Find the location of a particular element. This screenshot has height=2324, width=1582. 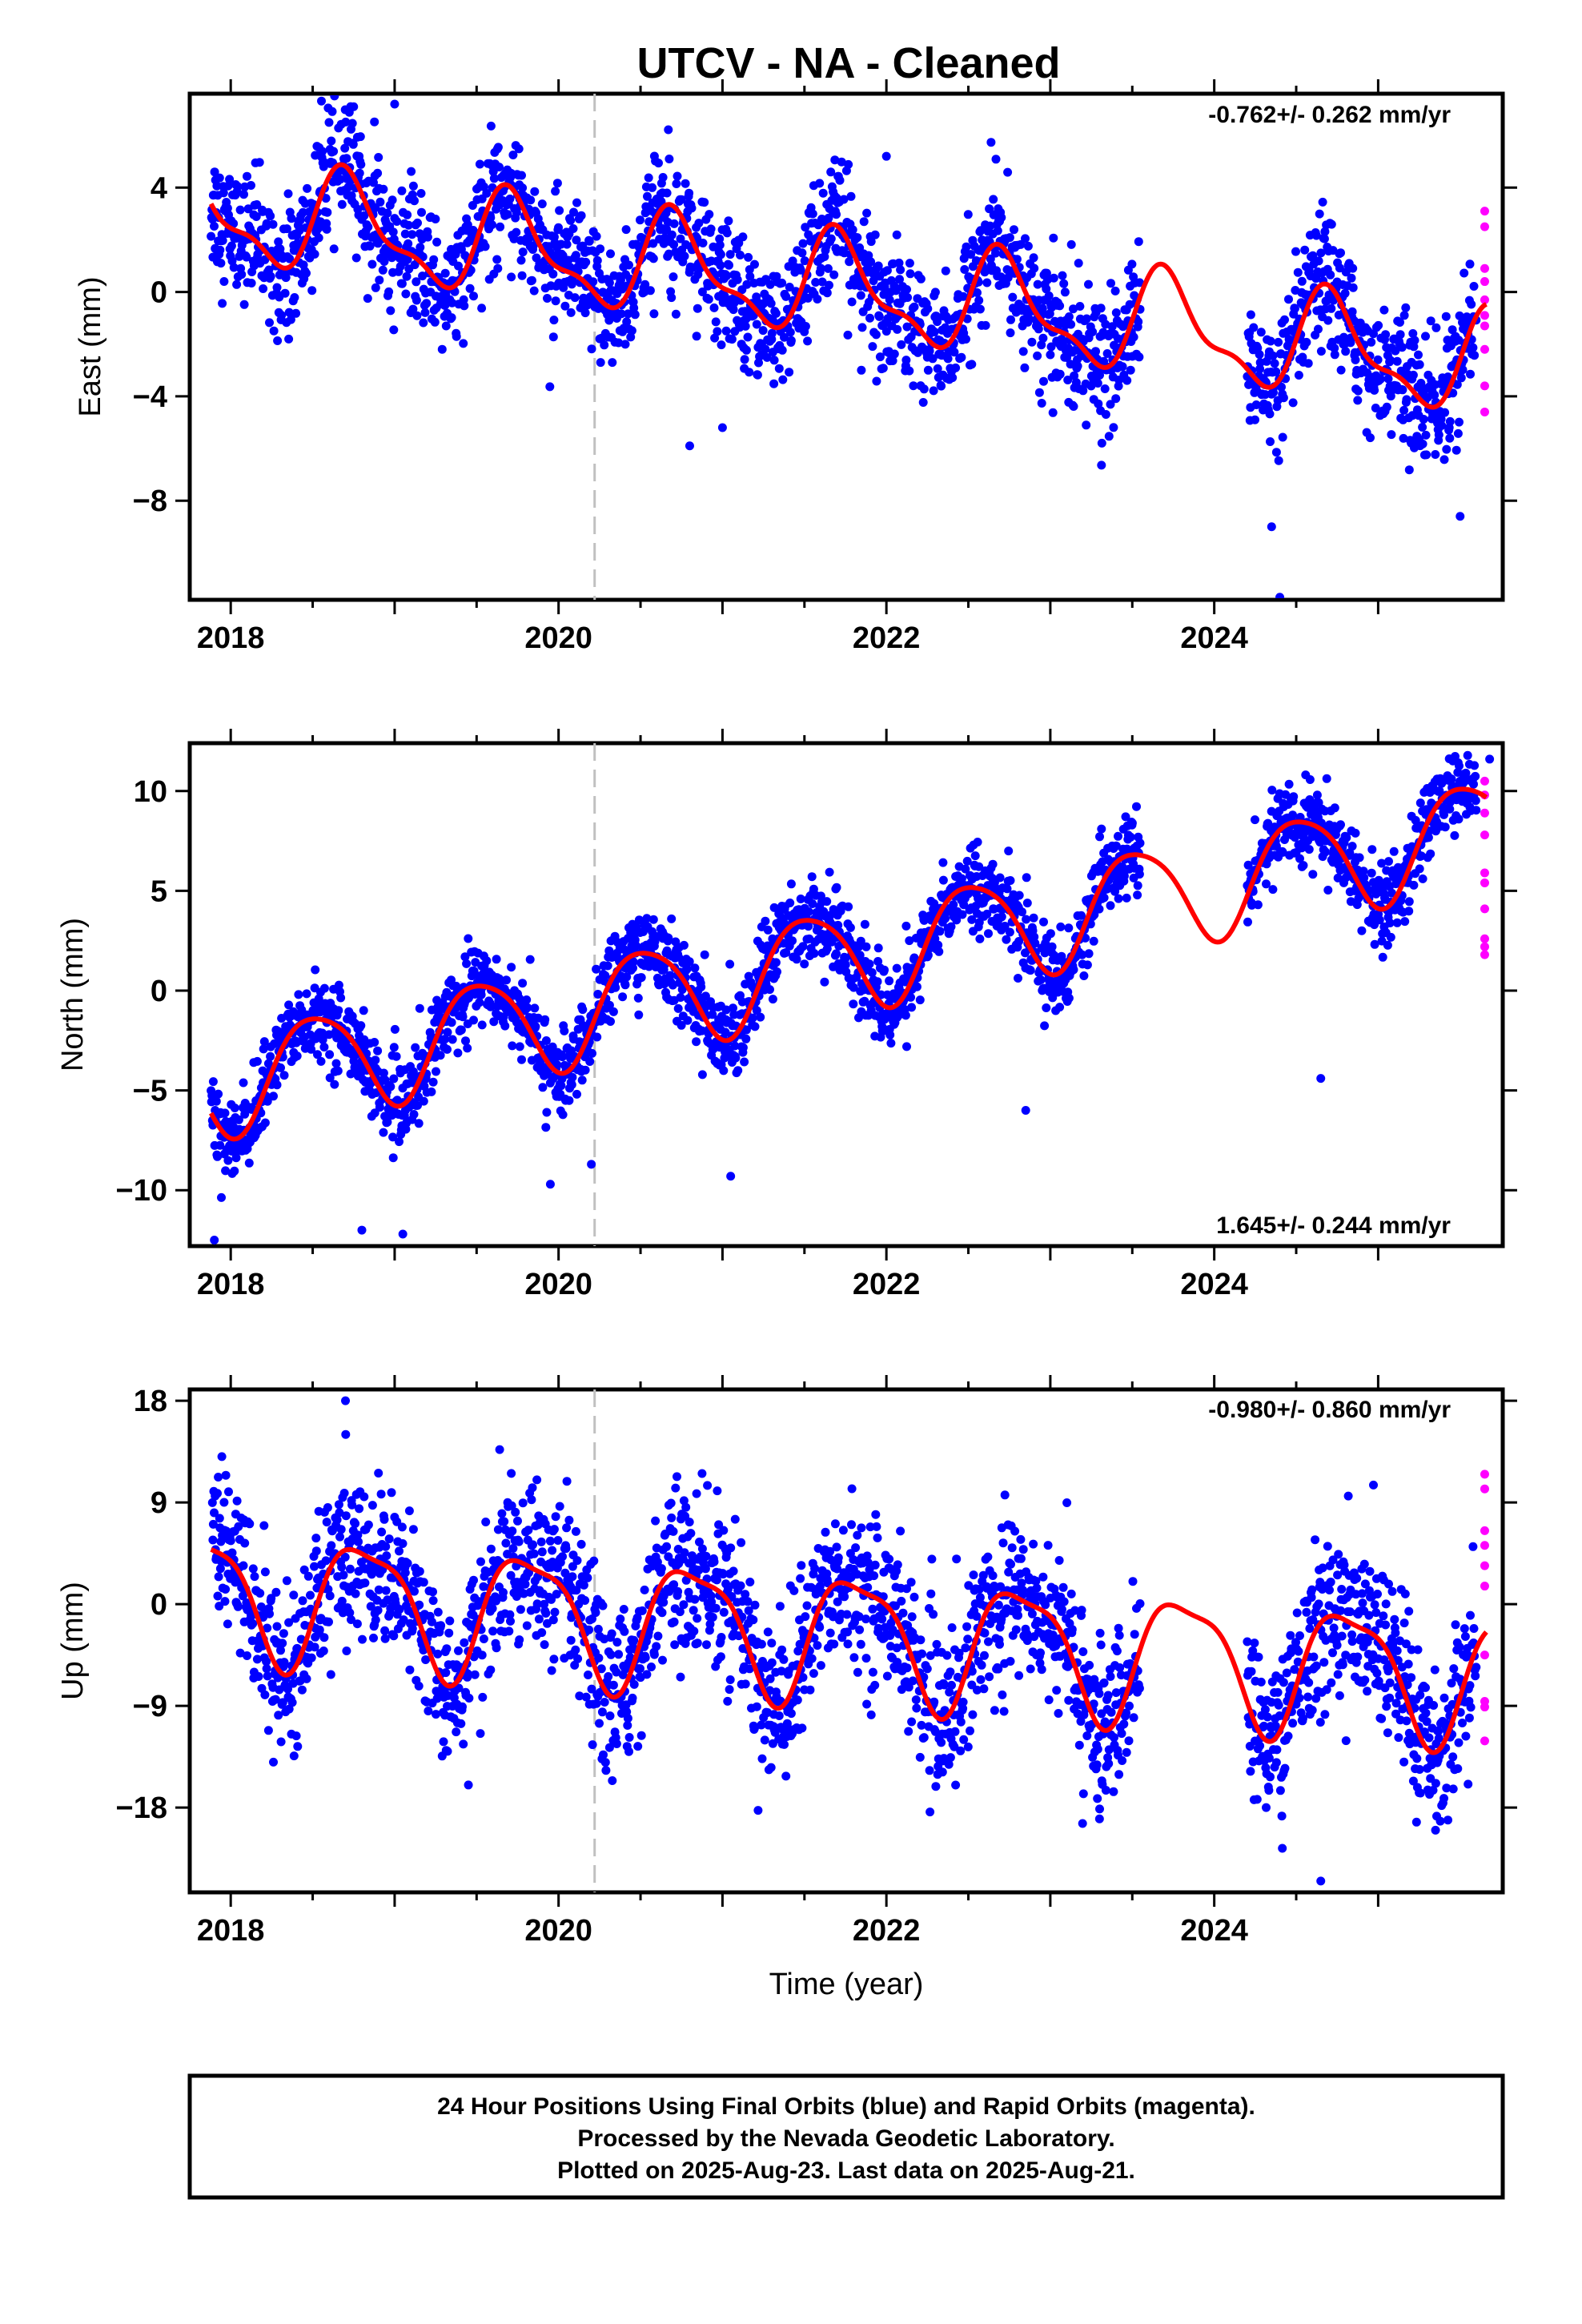

north-rapid-point is located at coordinates (1485, 781).